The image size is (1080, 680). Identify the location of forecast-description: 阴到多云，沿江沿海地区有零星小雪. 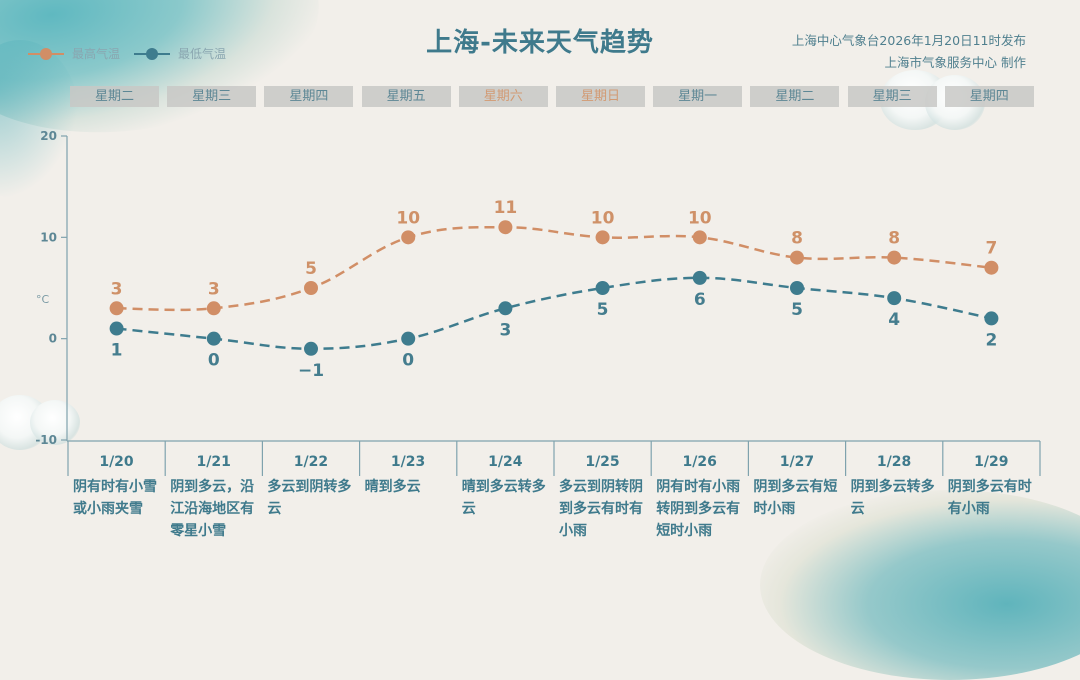
(212, 509).